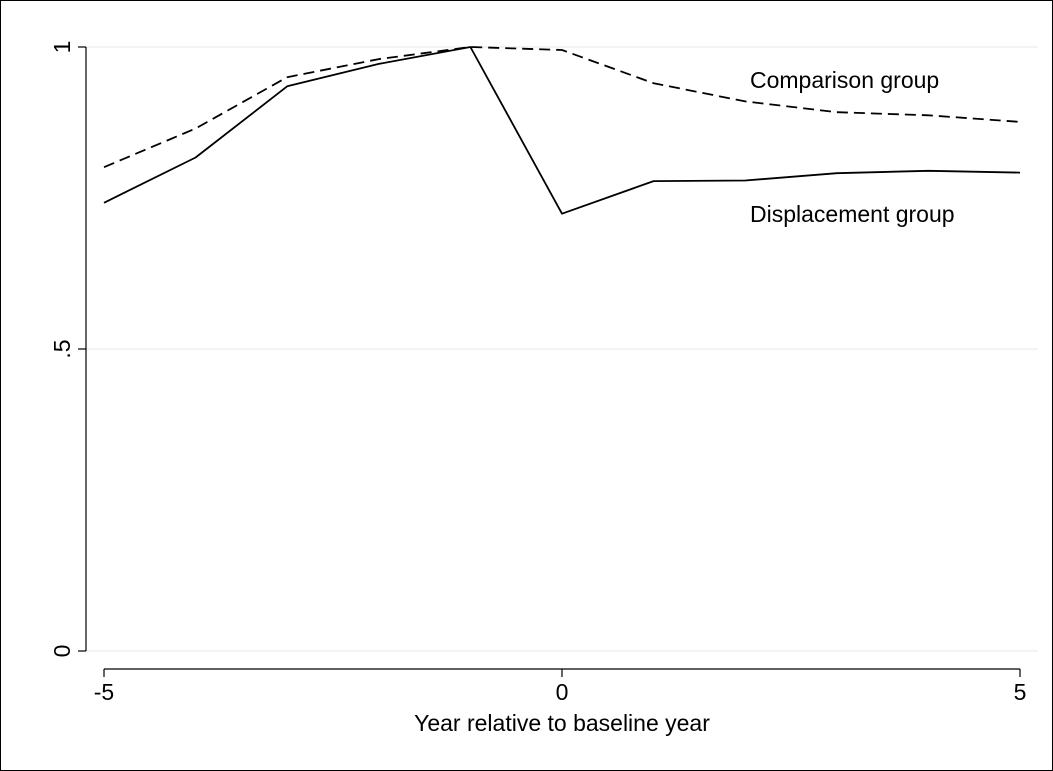 This screenshot has width=1053, height=771. Describe the element at coordinates (62, 47) in the screenshot. I see `y-tick-label: 1` at that location.